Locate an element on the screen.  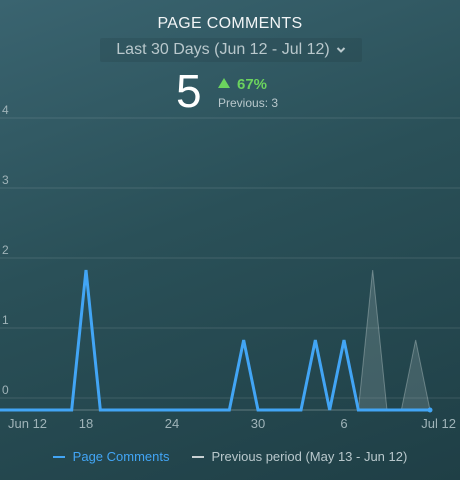
kpi-delta-value: 67% is located at coordinates (252, 84).